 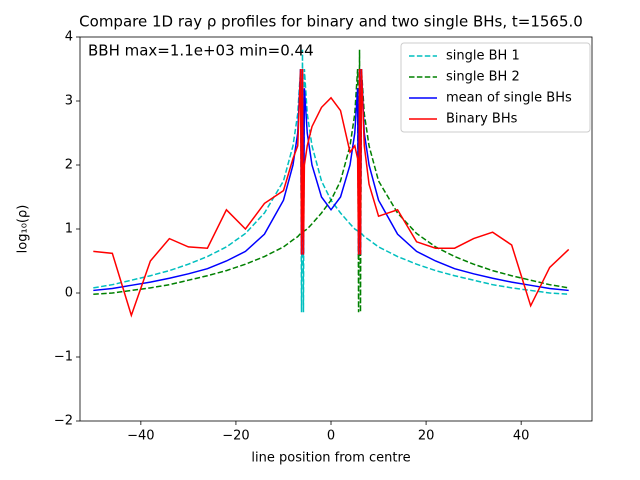 I want to click on legend-label: mean of single BHs, so click(x=509, y=98).